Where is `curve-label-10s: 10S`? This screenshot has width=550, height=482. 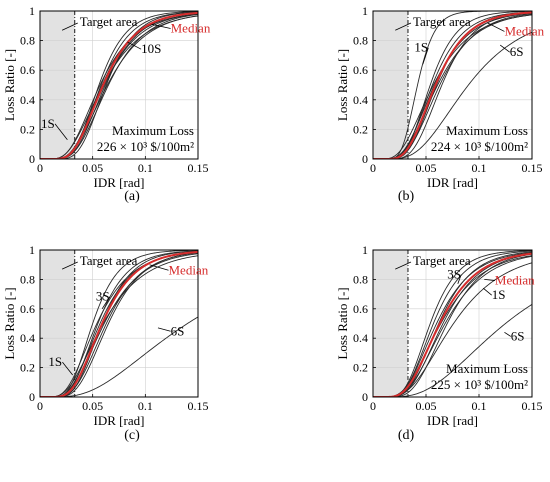 curve-label-10s: 10S is located at coordinates (151, 48).